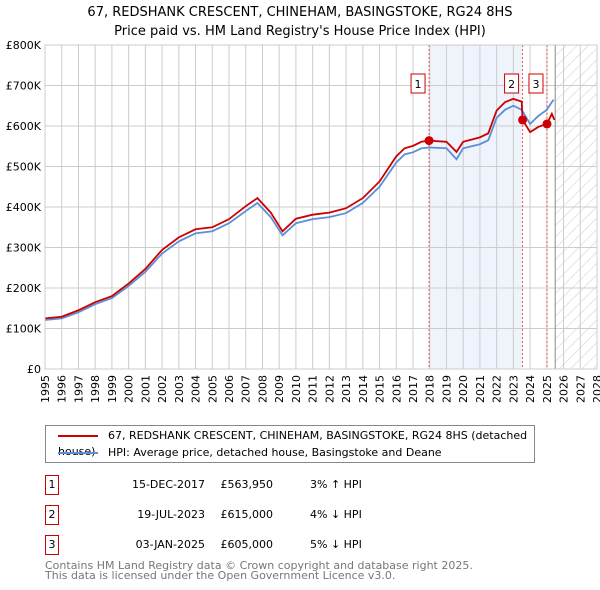 This screenshot has width=600, height=590. I want to click on sale-price: £615,000, so click(247, 514).